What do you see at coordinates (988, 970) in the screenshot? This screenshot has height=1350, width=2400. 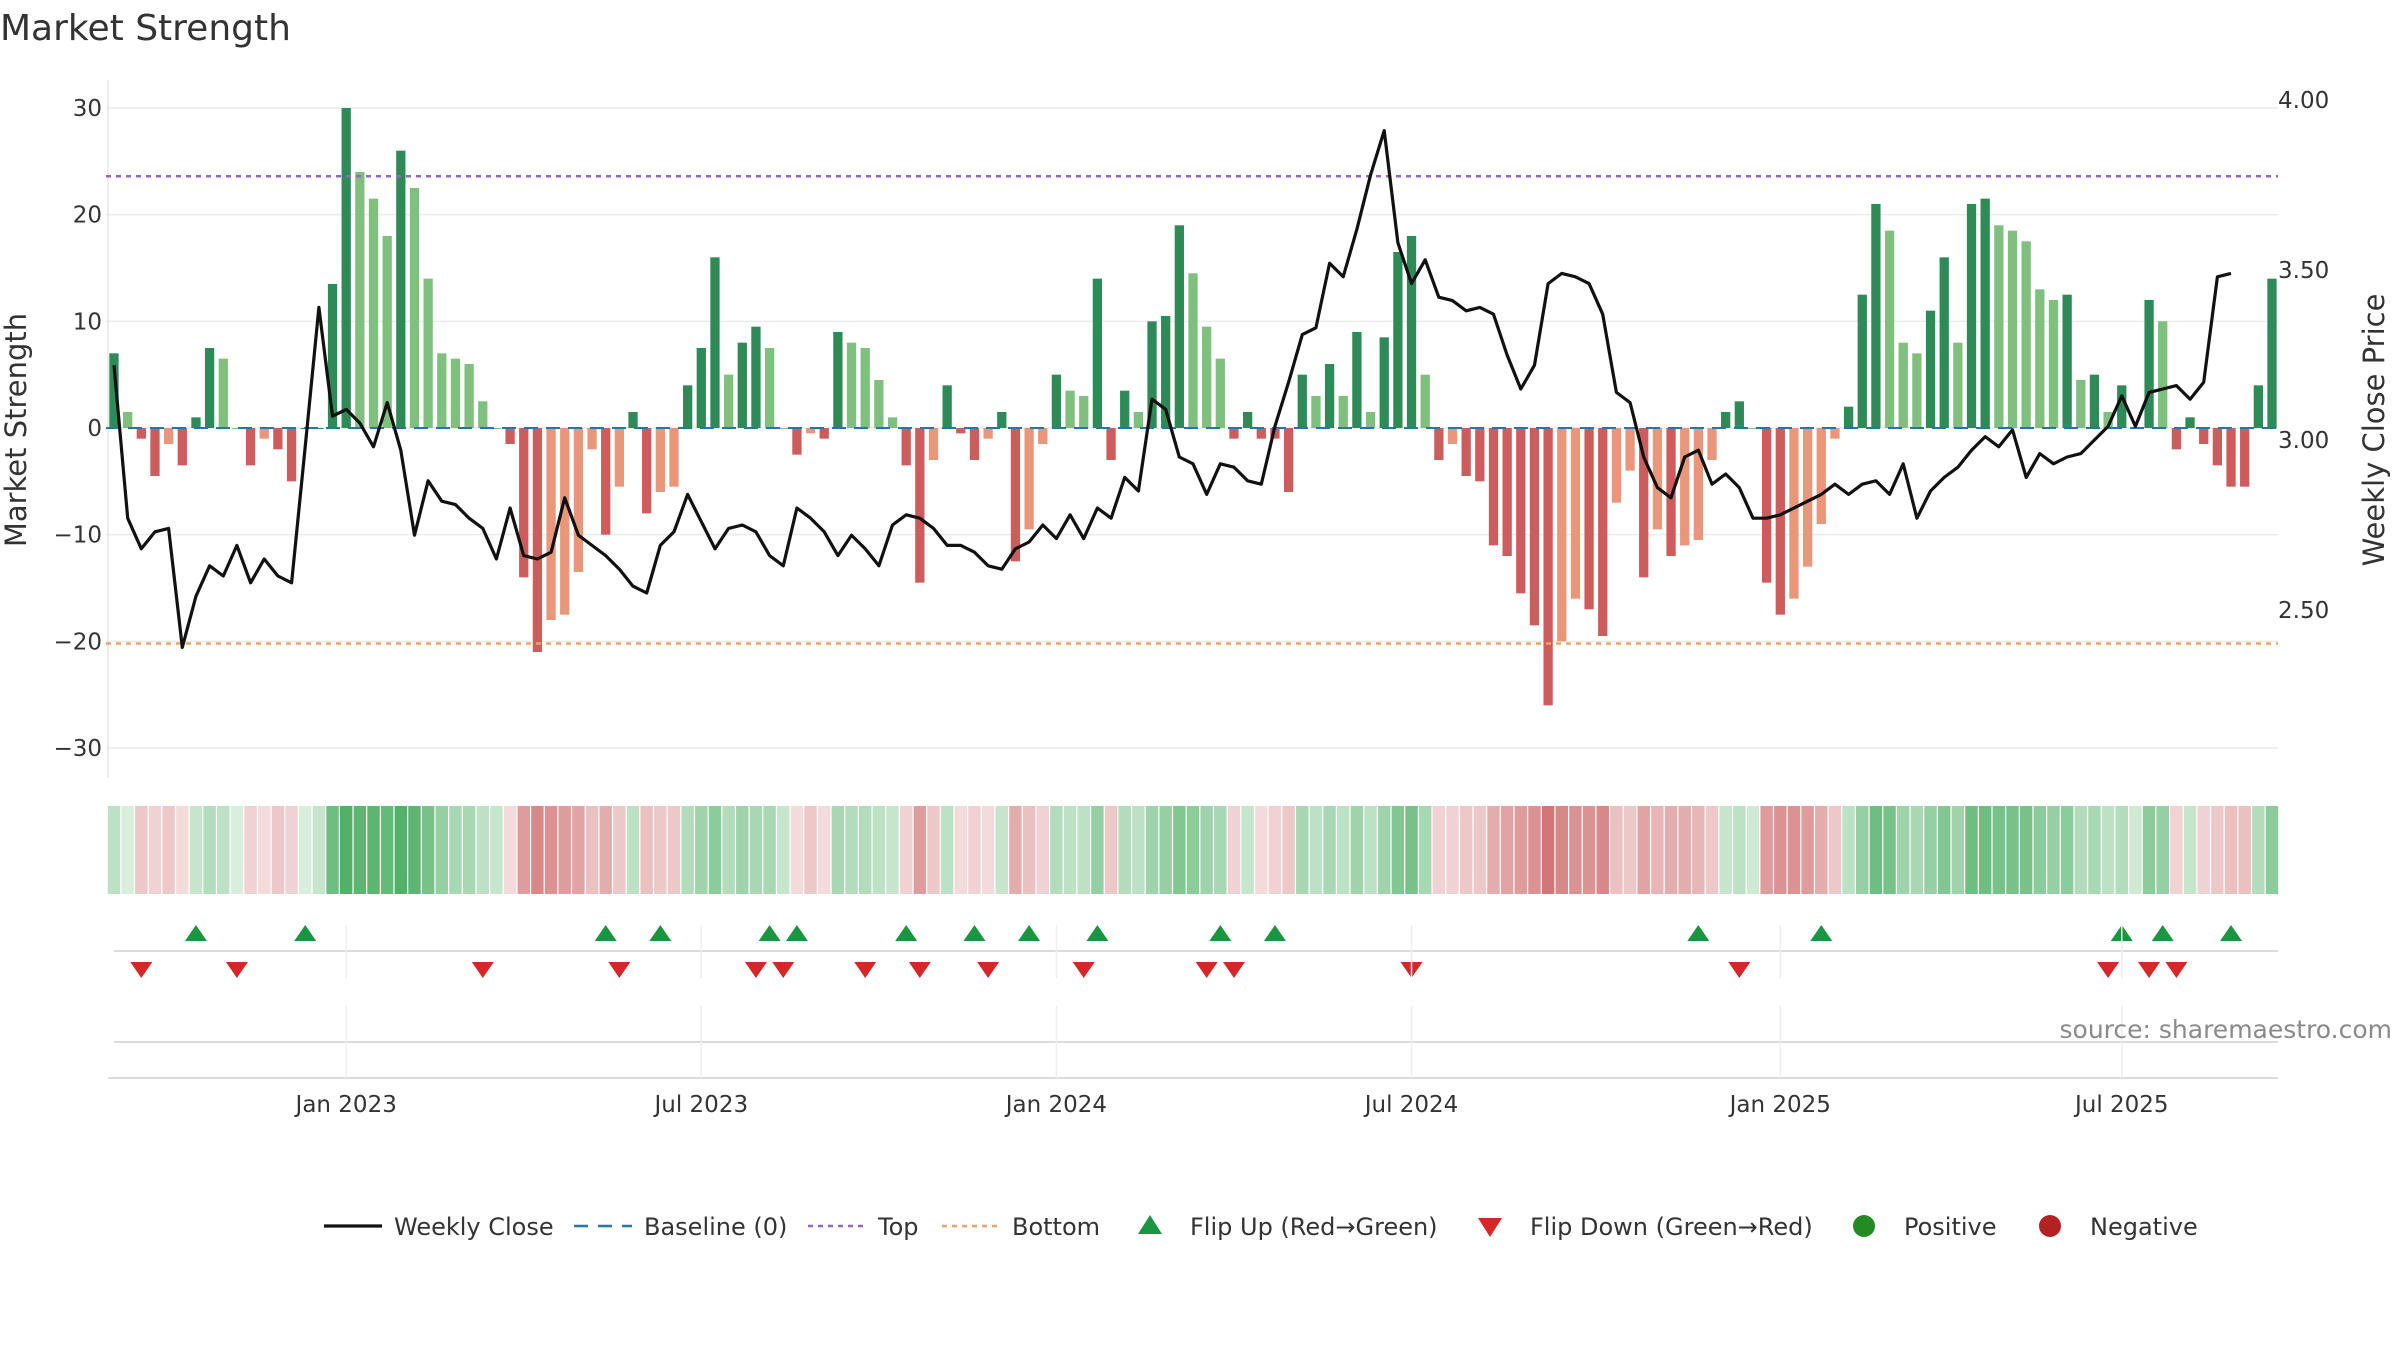 I see `flip-down-marker` at bounding box center [988, 970].